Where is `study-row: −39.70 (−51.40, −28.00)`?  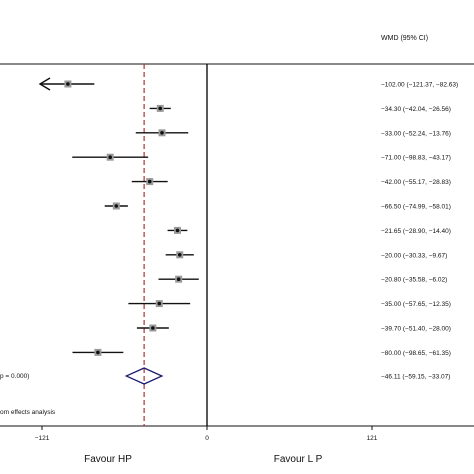 study-row: −39.70 (−51.40, −28.00) is located at coordinates (293, 328).